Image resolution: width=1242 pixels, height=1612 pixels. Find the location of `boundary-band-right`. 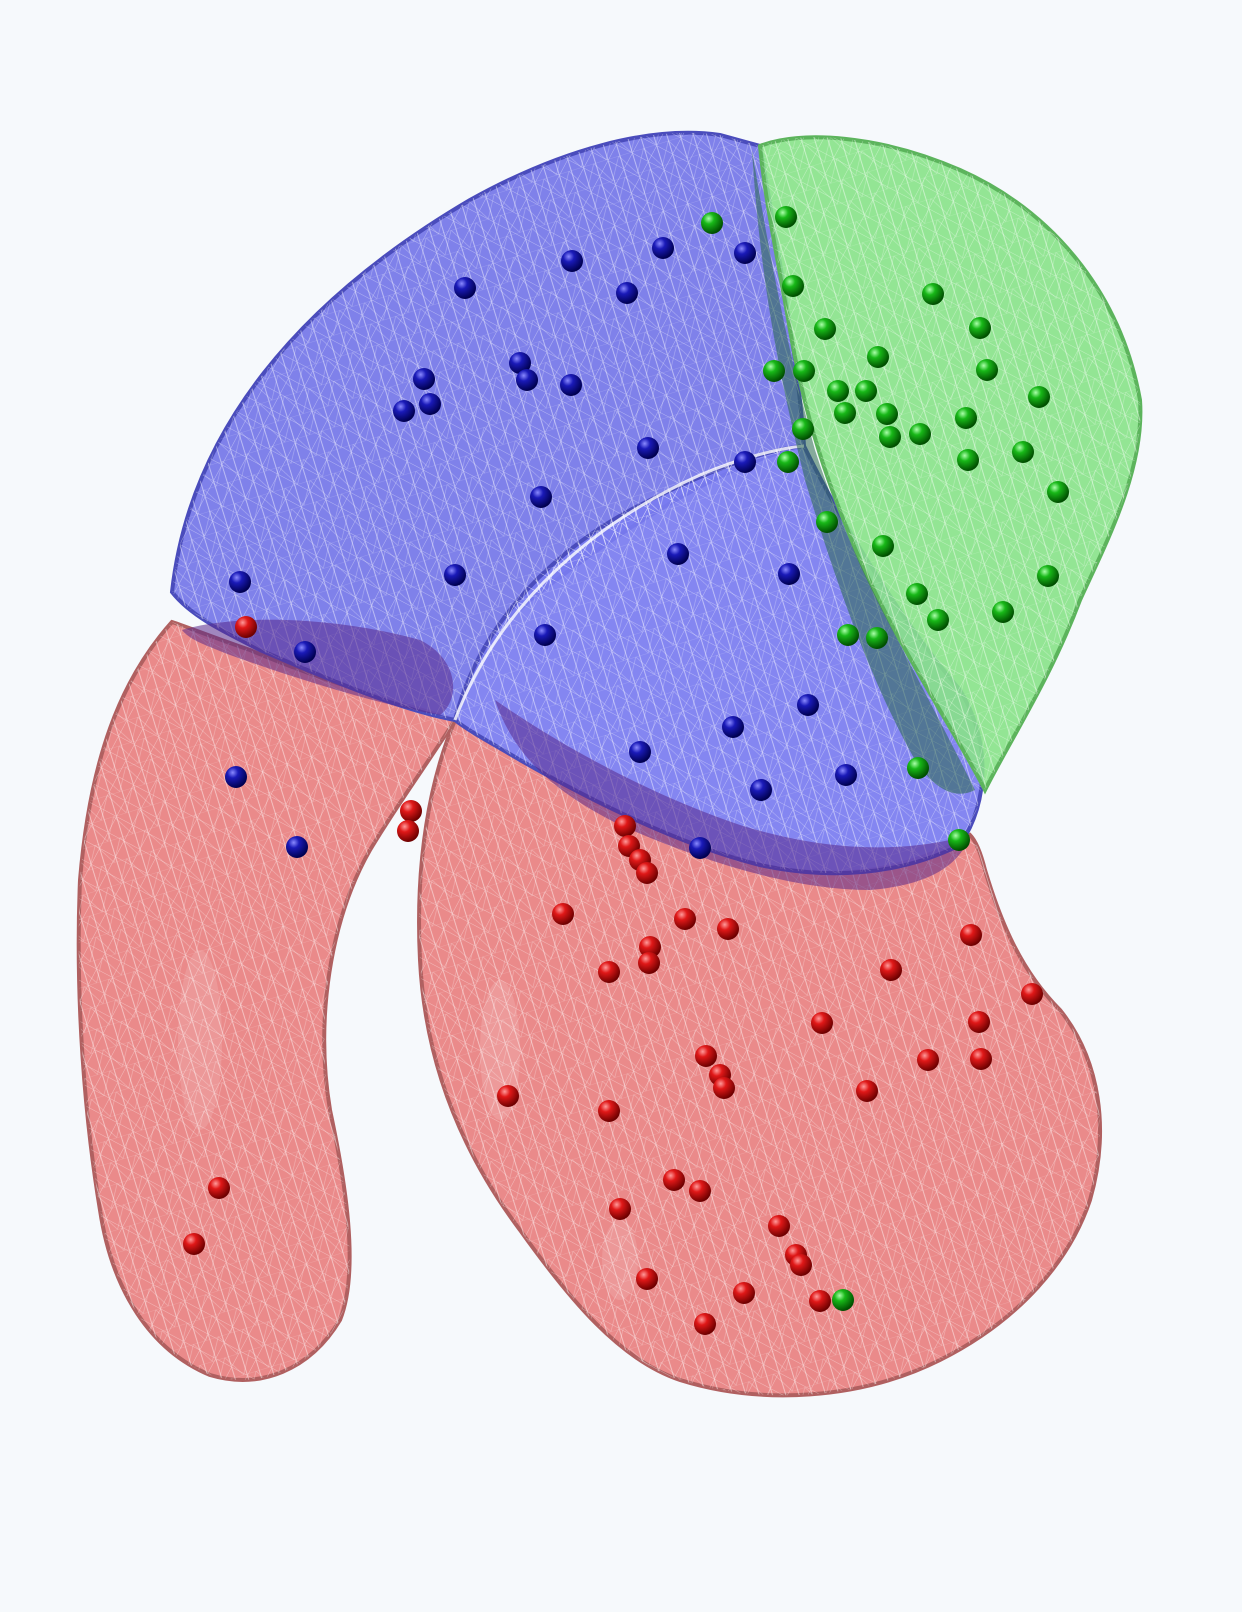

boundary-band-right is located at coordinates (732, 795).